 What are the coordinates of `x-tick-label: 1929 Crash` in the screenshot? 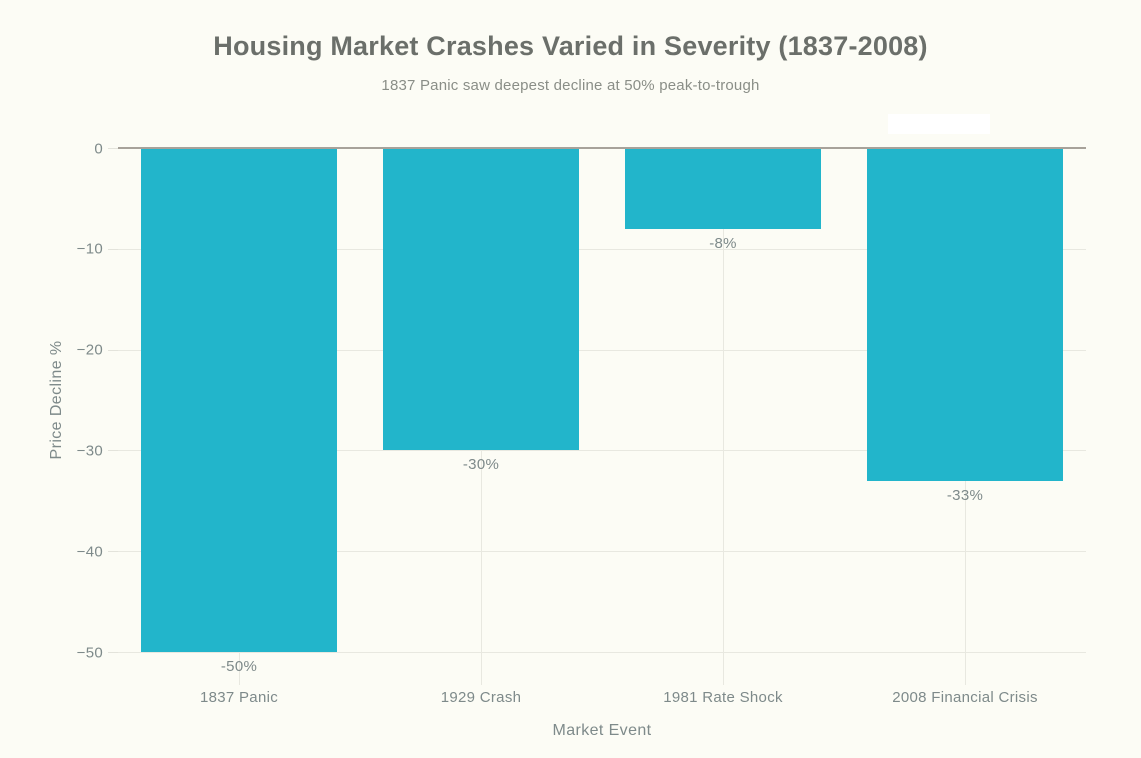 It's located at (481, 697).